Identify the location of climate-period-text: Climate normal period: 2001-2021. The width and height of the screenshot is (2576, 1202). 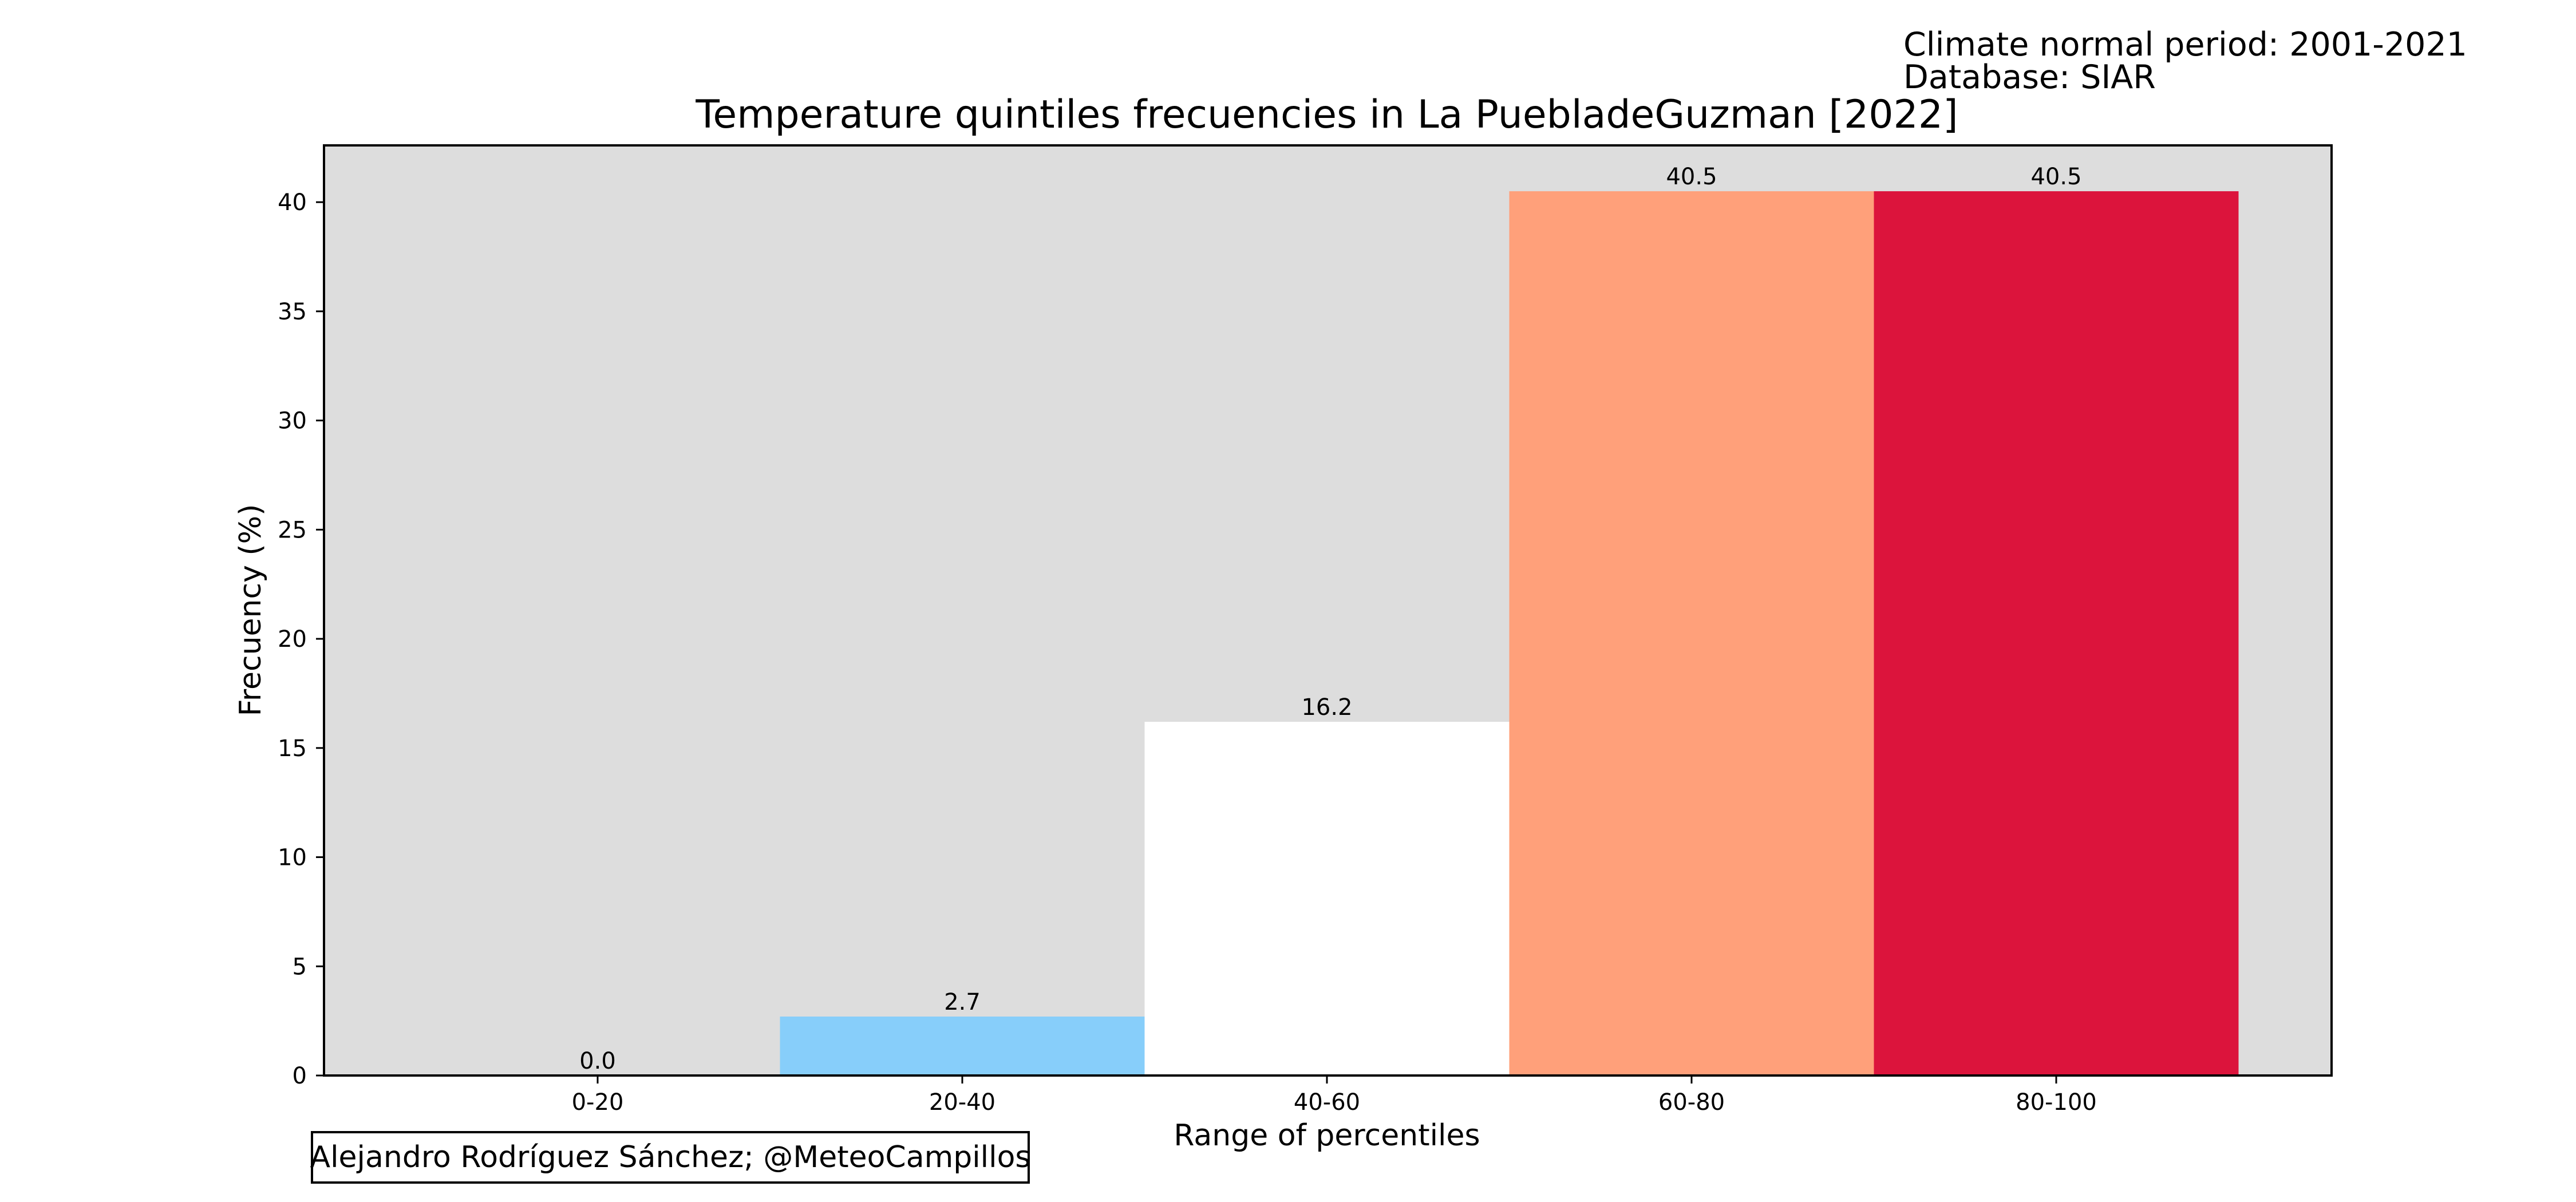
(2185, 45).